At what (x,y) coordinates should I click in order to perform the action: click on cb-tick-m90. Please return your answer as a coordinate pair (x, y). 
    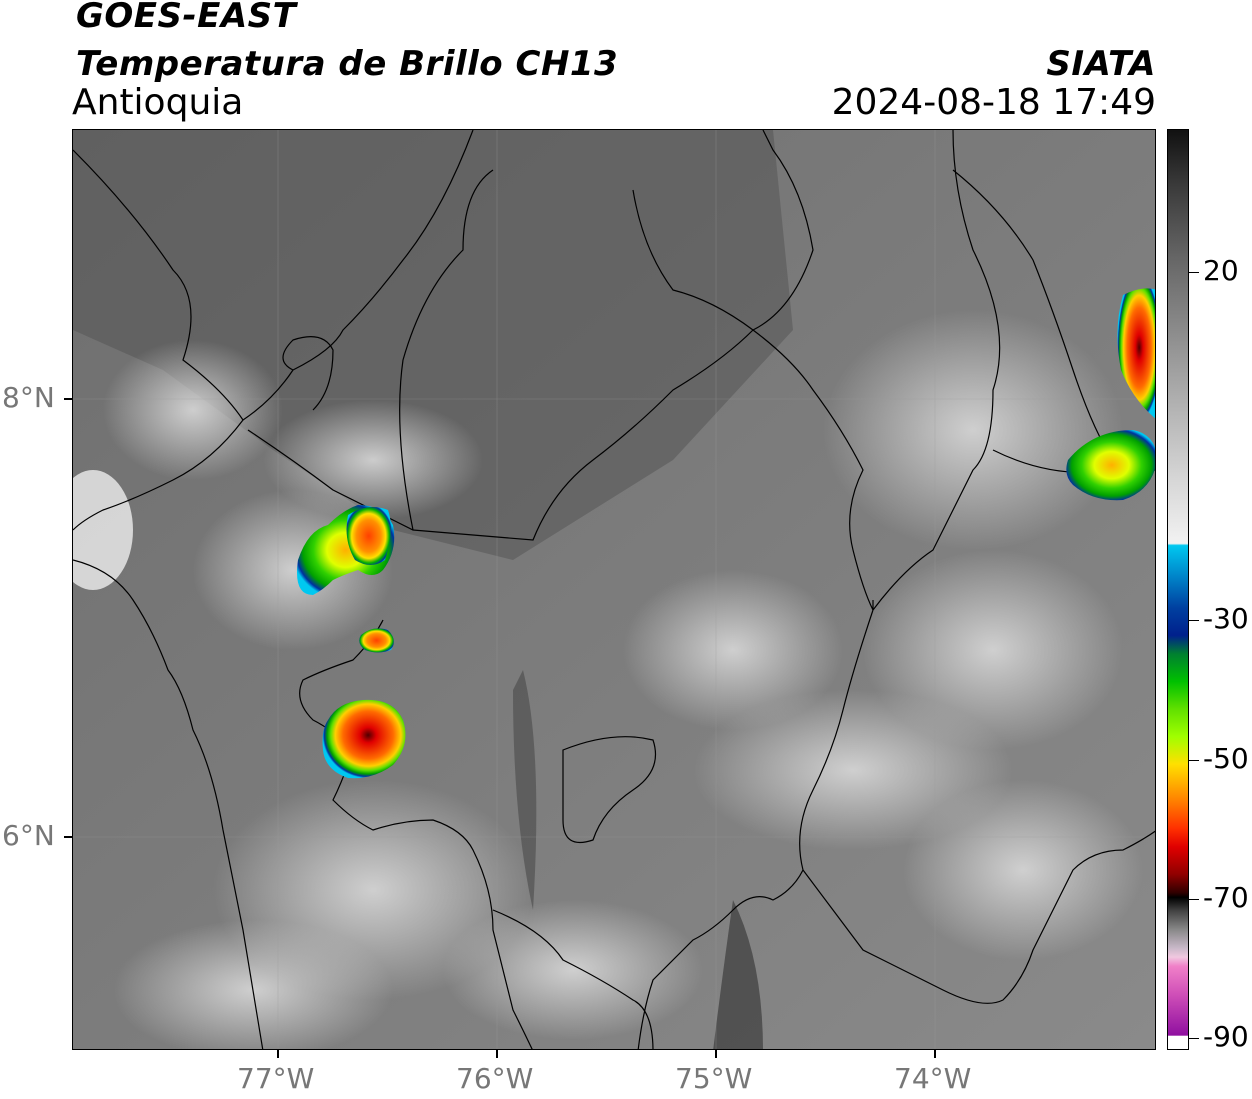
    Looking at the image, I should click on (1194, 1038).